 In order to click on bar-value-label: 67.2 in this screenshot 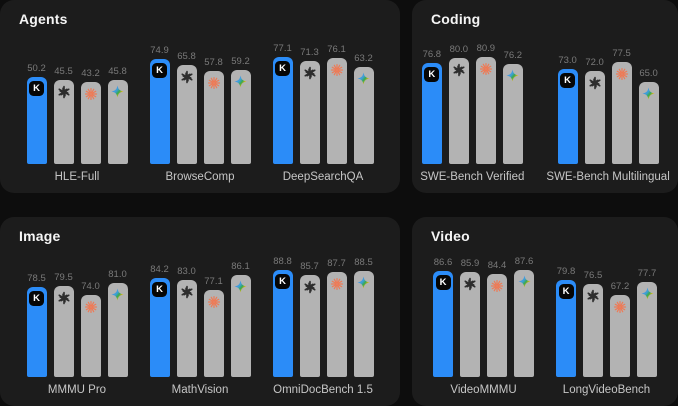, I will do `click(620, 286)`.